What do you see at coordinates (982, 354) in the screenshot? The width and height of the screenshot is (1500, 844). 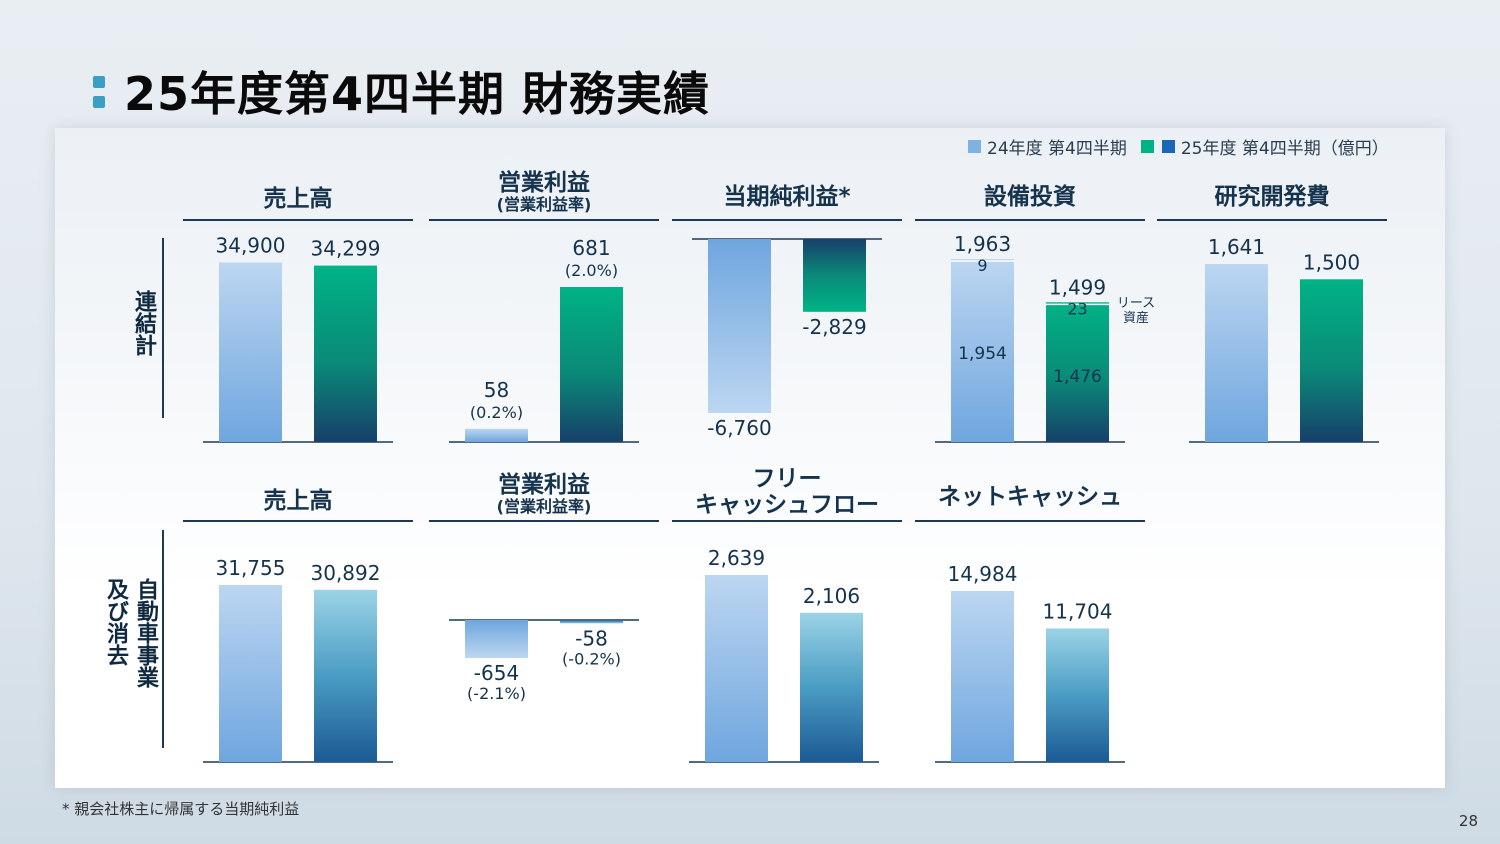 I see `data-label-segment: 1,954` at bounding box center [982, 354].